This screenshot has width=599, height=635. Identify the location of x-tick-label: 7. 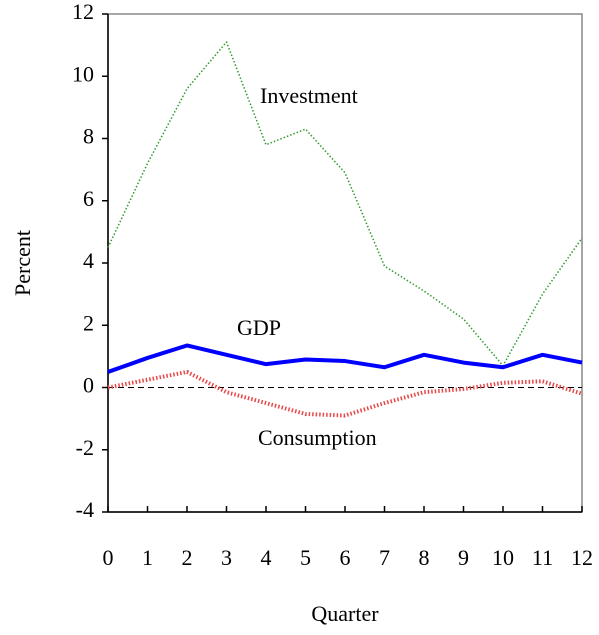
(384, 557).